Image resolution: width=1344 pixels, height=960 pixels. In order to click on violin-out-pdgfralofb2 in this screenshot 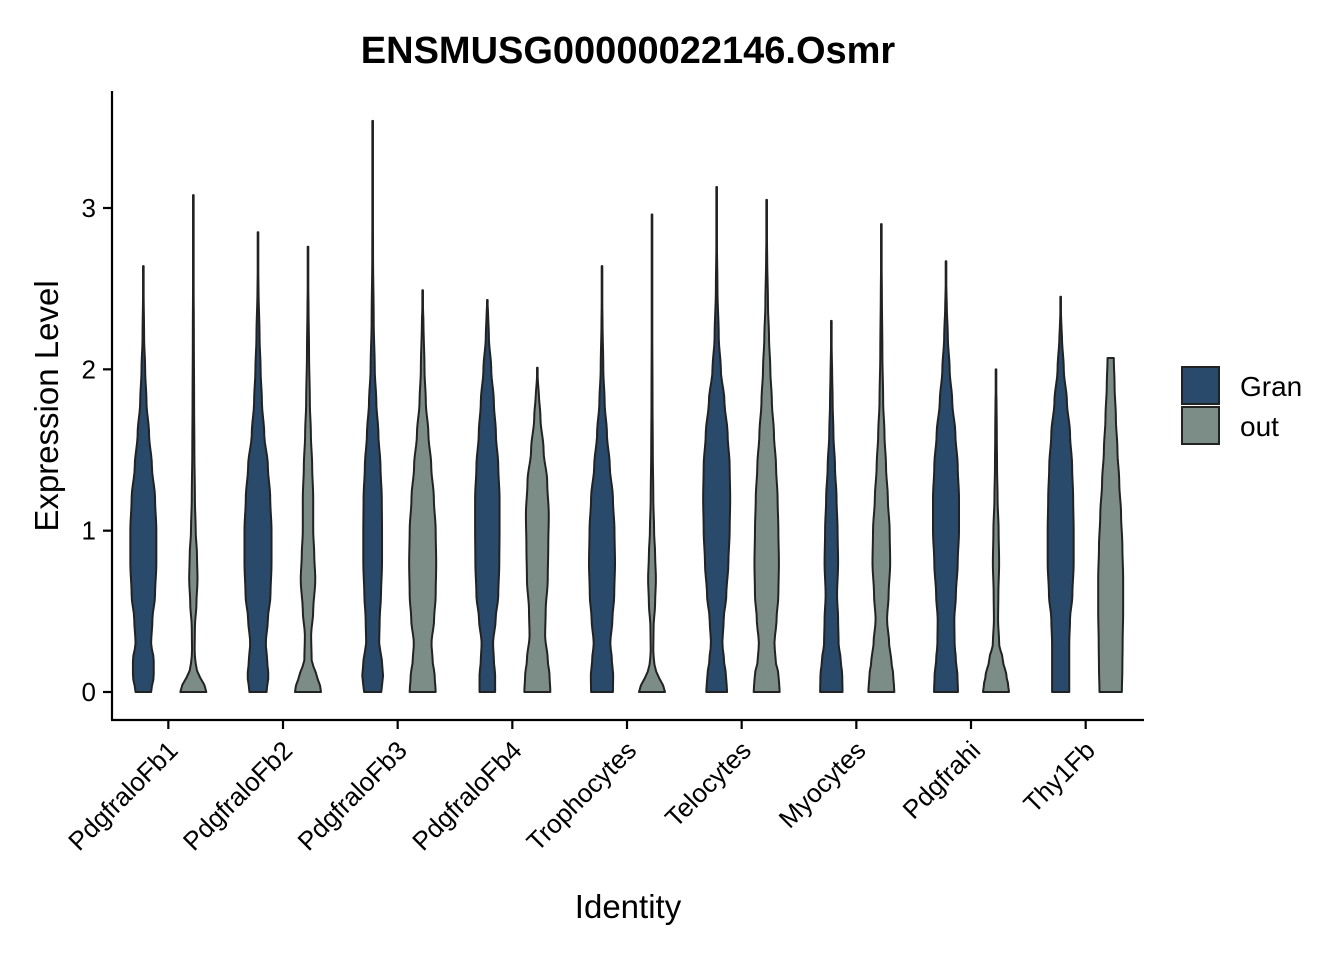, I will do `click(308, 469)`.